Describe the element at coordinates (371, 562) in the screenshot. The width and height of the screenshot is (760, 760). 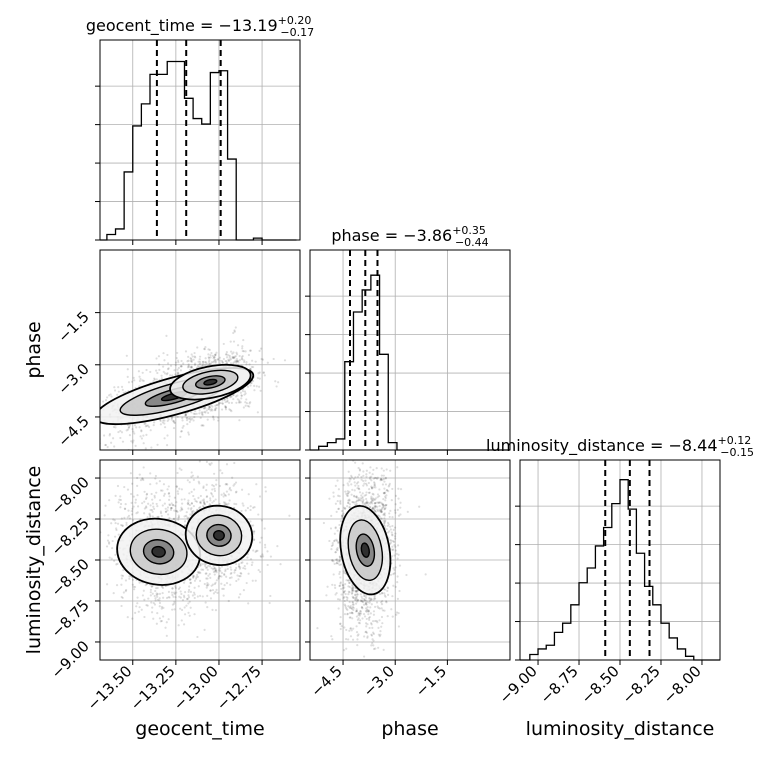
I see `density-panel-phase-luminosity_distance` at that location.